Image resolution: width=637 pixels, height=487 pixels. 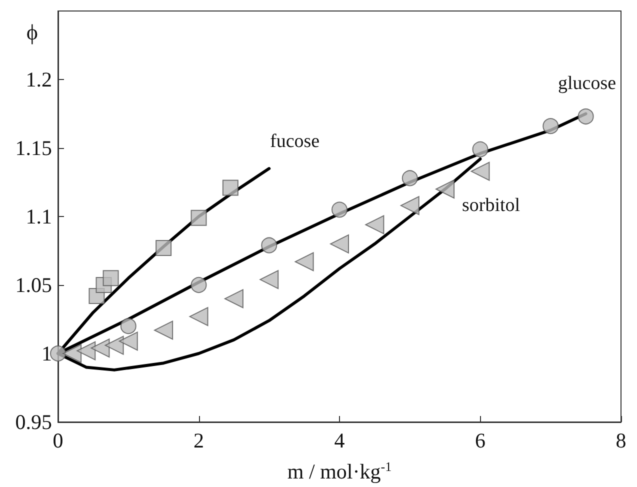 I want to click on x-tick-label: 4, so click(x=340, y=440).